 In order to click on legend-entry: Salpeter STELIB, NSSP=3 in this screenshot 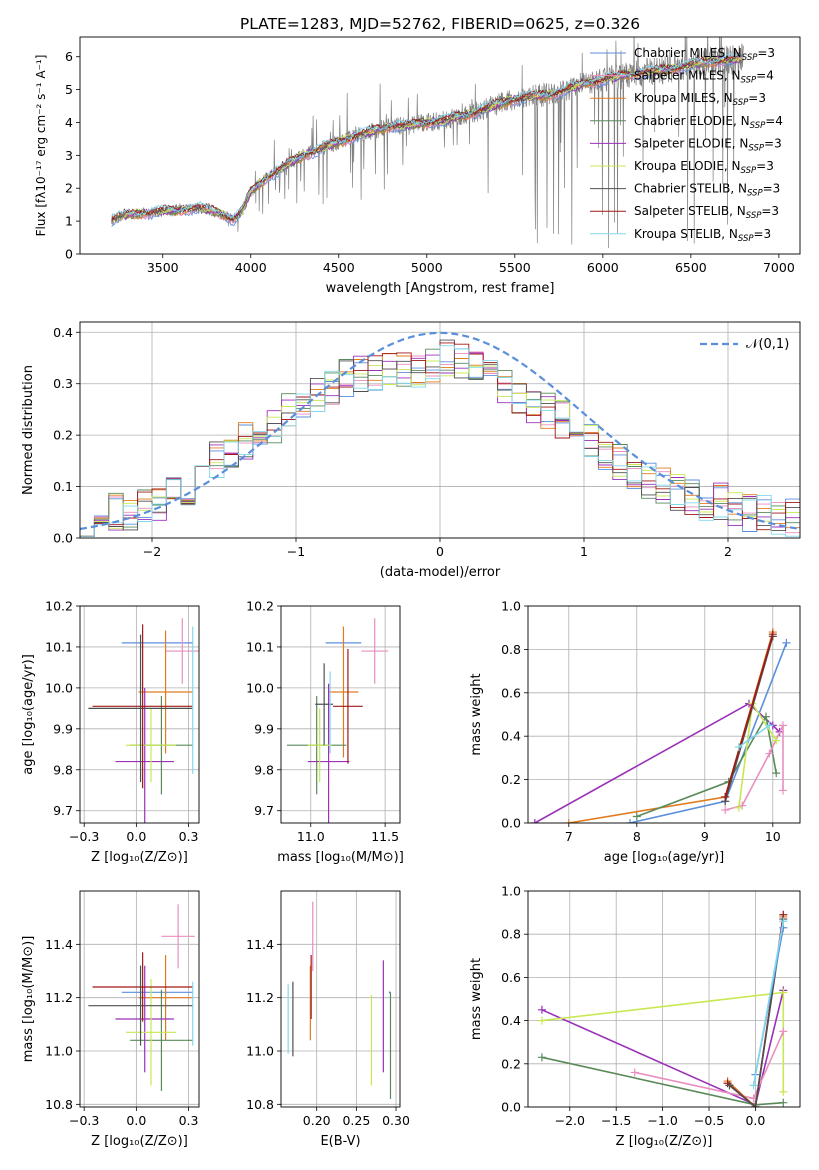, I will do `click(706, 212)`.